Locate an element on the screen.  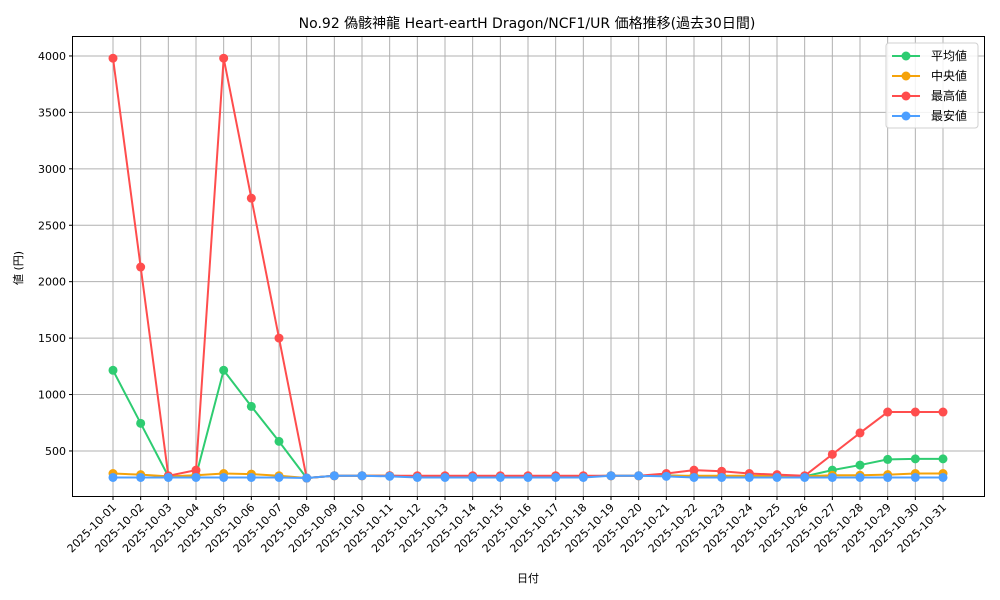
y-axis-label: 値 (円) is located at coordinates (18, 268).